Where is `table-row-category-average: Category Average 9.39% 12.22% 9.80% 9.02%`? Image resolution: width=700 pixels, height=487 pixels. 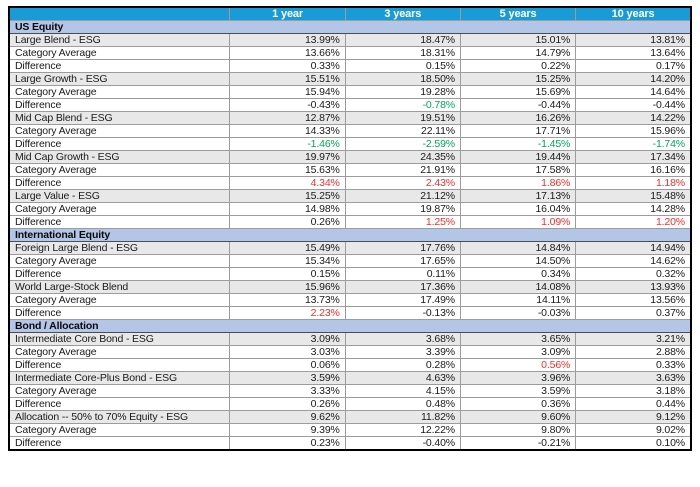 table-row-category-average: Category Average 9.39% 12.22% 9.80% 9.02% is located at coordinates (350, 430).